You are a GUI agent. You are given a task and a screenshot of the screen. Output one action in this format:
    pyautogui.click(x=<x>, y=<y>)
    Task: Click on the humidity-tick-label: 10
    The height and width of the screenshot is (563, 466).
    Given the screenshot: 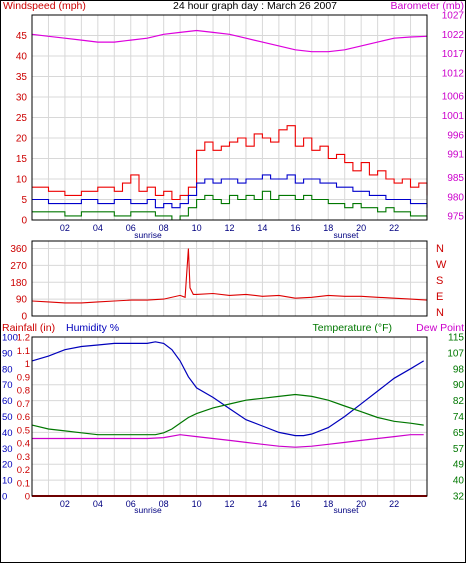 What is the action you would take?
    pyautogui.click(x=7, y=481)
    